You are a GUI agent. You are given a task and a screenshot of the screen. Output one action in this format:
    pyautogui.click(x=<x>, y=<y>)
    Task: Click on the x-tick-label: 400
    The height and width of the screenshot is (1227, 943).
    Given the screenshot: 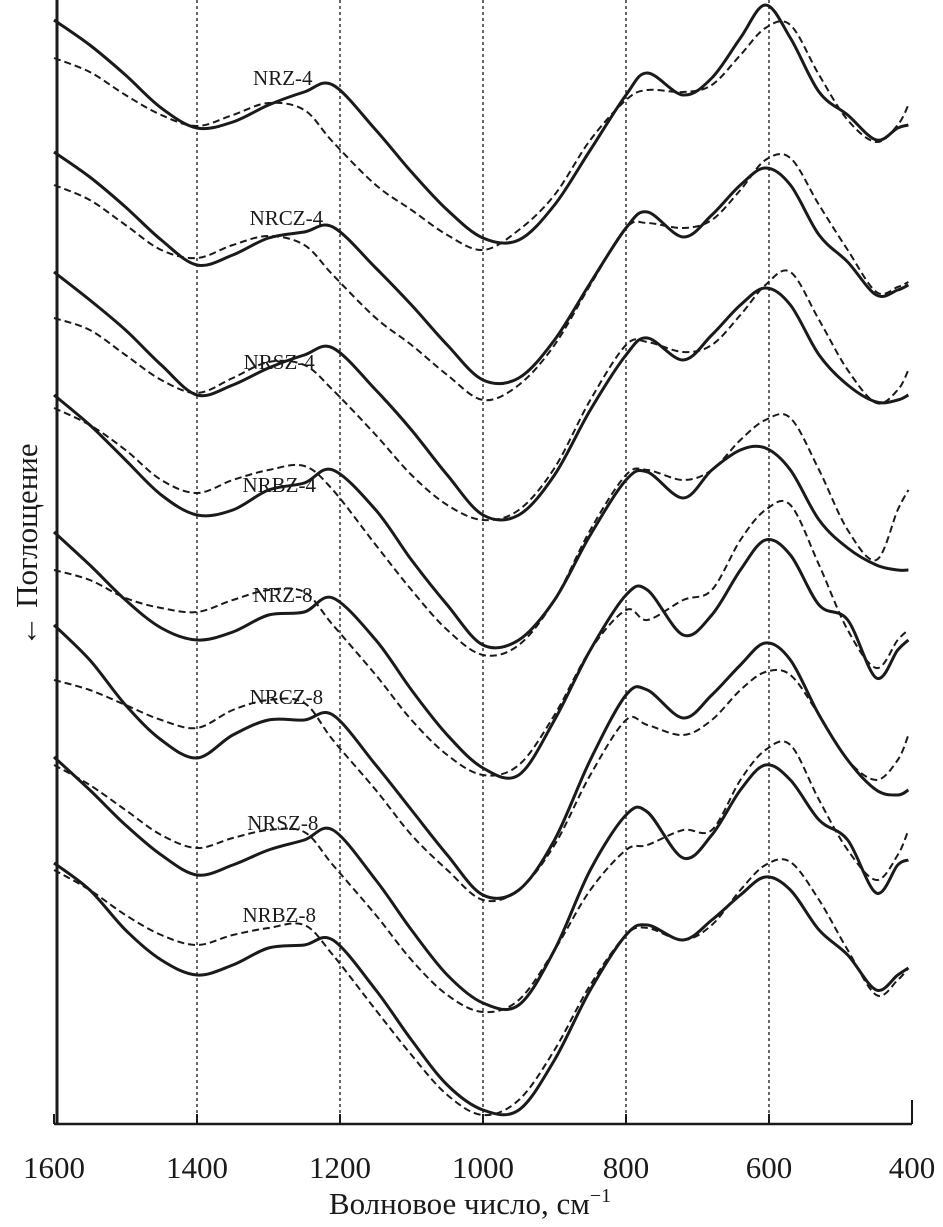 What is the action you would take?
    pyautogui.click(x=912, y=1167)
    